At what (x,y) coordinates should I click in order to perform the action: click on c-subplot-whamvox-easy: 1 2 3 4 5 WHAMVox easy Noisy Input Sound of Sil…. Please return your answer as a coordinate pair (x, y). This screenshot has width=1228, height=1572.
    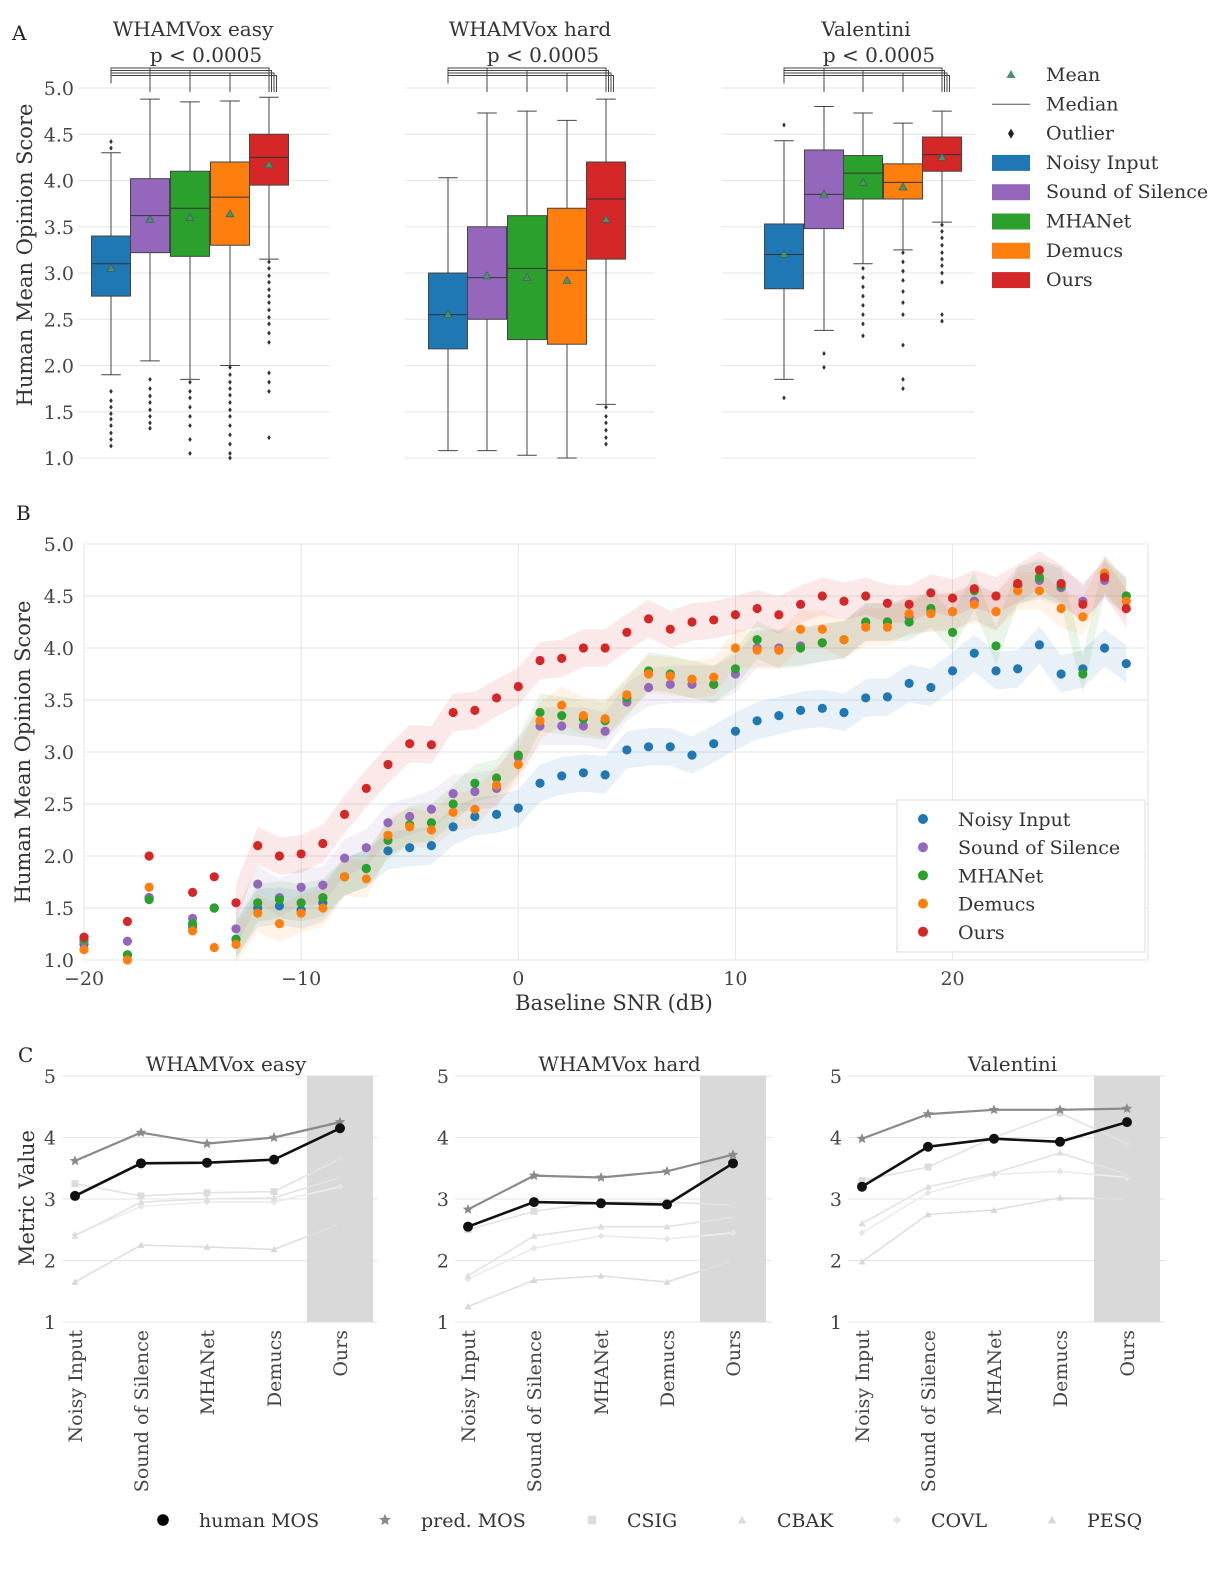
    Looking at the image, I should click on (211, 1272).